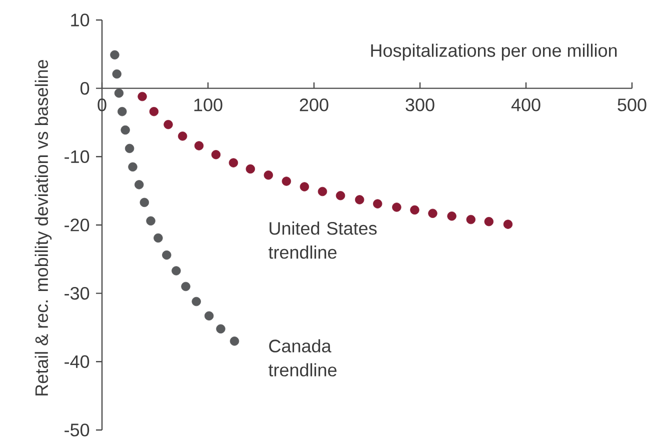 This screenshot has width=654, height=438. What do you see at coordinates (80, 20) in the screenshot?
I see `y-tick-label: 10` at bounding box center [80, 20].